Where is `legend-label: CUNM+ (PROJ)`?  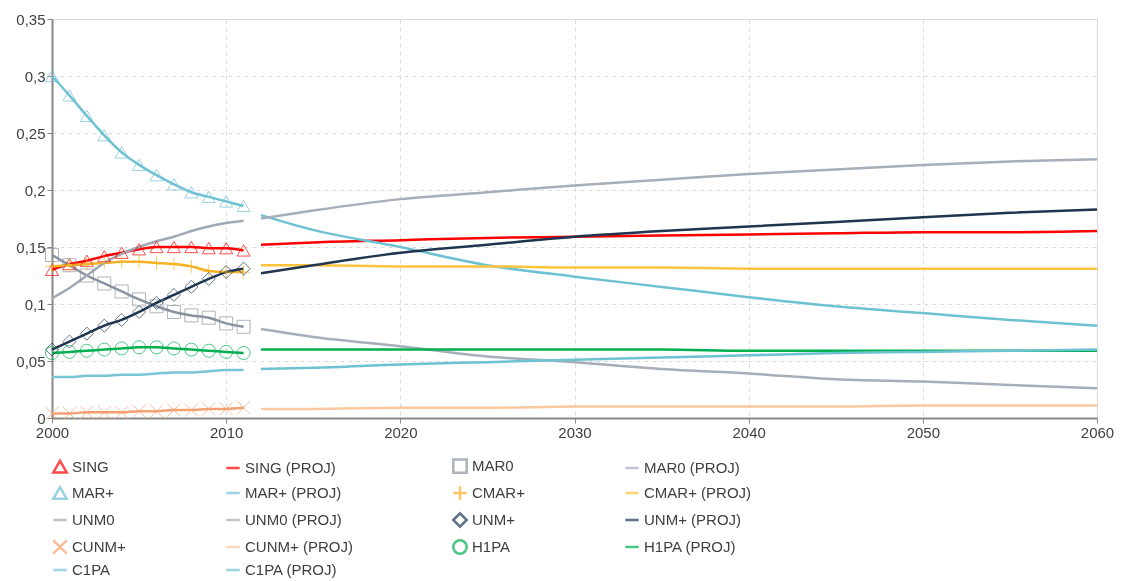 legend-label: CUNM+ (PROJ) is located at coordinates (299, 546).